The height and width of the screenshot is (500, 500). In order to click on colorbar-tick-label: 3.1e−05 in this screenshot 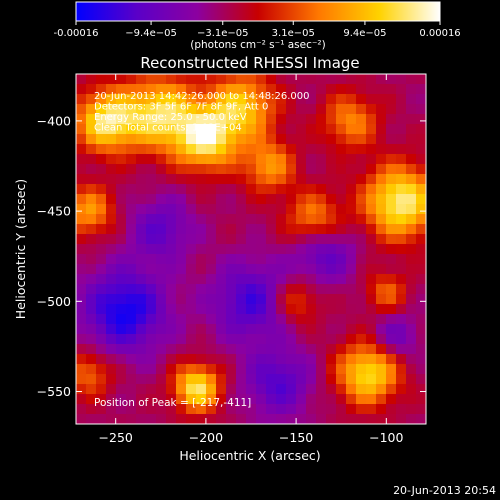, I will do `click(293, 33)`.